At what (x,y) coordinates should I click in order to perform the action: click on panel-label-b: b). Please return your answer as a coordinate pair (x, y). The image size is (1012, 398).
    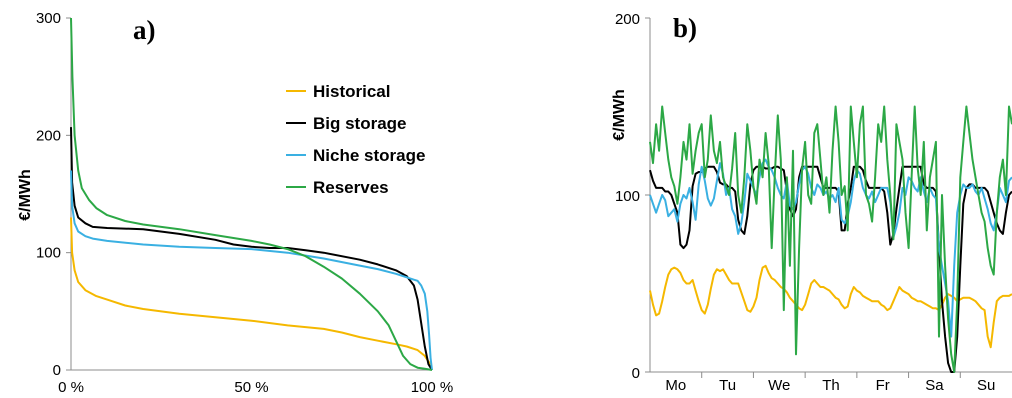
    Looking at the image, I should click on (685, 28).